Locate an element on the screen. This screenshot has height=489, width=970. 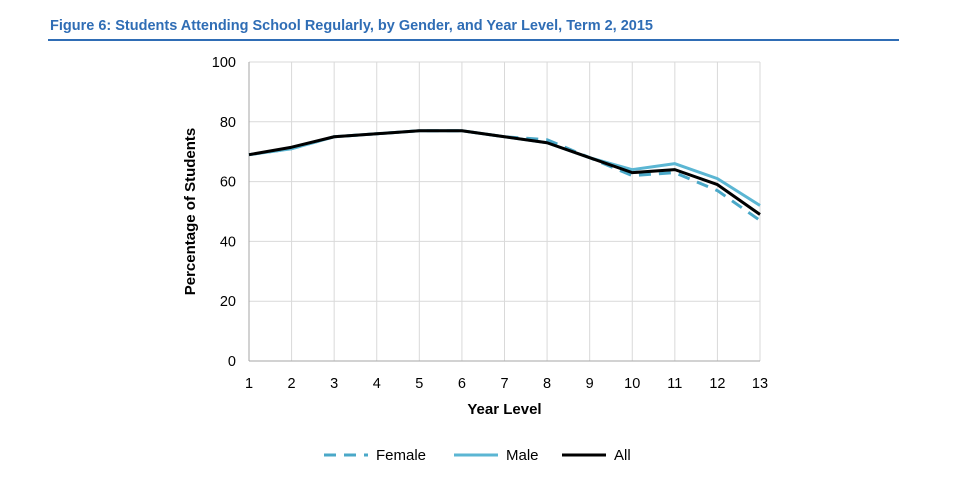
y-tick-label: 100 is located at coordinates (224, 63).